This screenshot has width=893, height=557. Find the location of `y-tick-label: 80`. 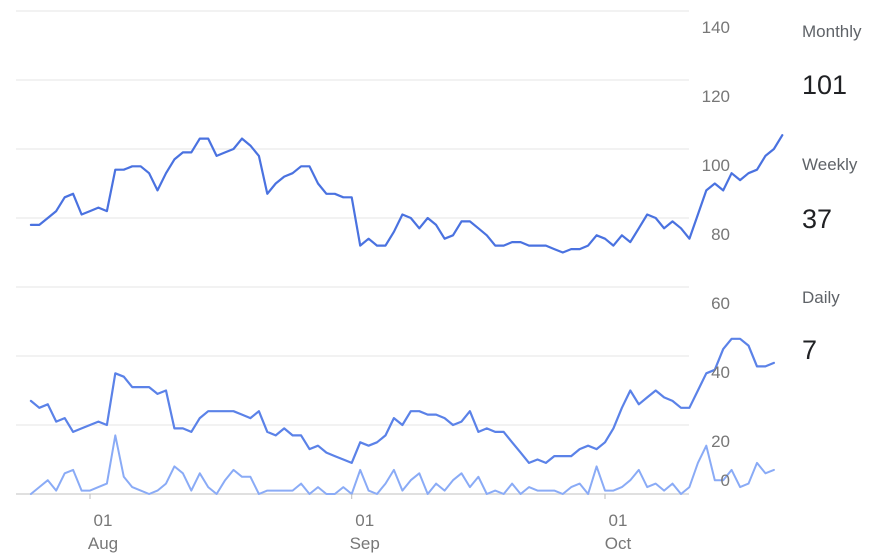

y-tick-label: 80 is located at coordinates (720, 234).